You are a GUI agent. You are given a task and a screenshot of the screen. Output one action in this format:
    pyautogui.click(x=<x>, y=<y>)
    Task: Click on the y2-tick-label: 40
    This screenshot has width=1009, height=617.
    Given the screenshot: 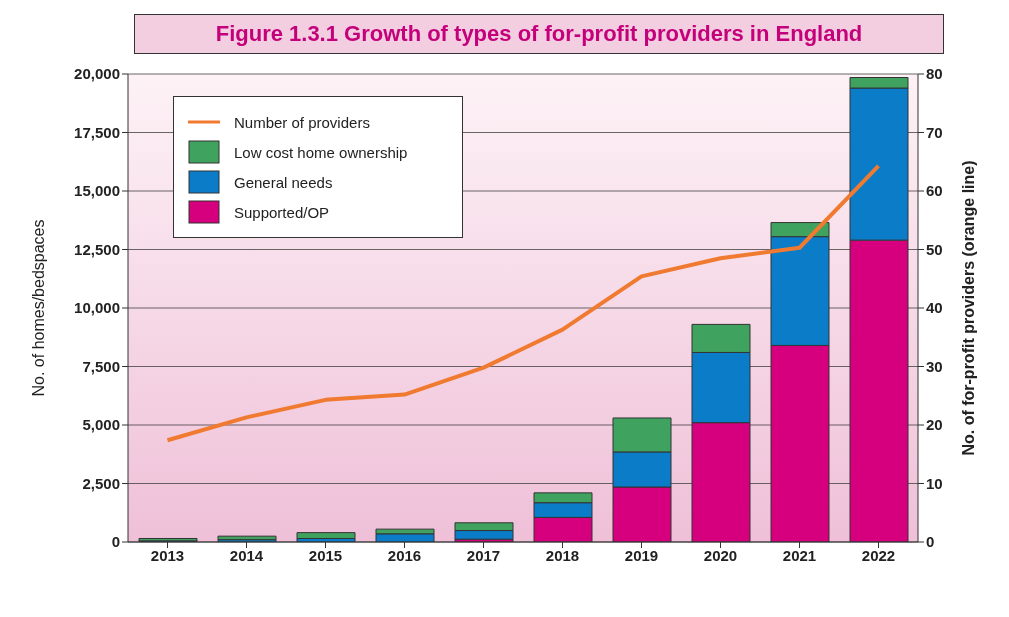 What is the action you would take?
    pyautogui.click(x=934, y=308)
    